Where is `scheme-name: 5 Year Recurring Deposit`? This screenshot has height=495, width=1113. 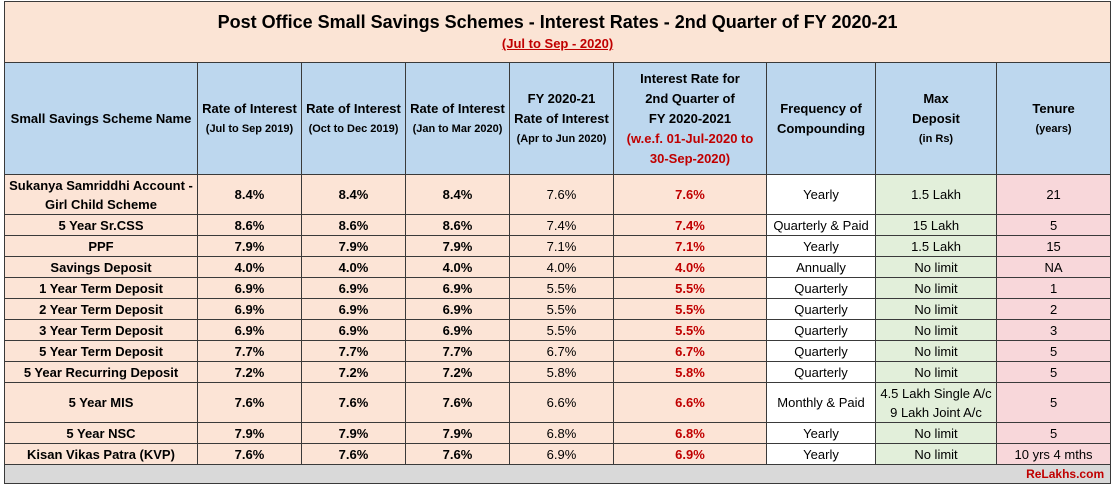 scheme-name: 5 Year Recurring Deposit is located at coordinates (101, 372).